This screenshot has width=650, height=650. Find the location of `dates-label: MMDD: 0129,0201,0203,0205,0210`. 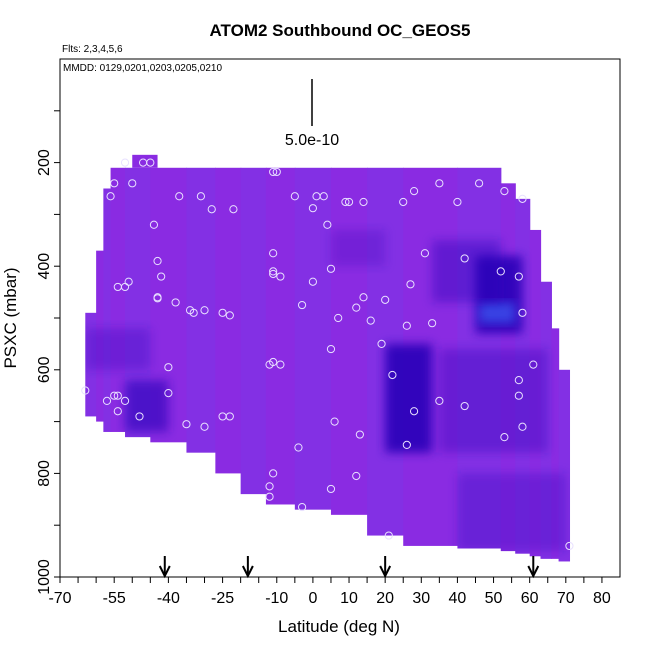

dates-label: MMDD: 0129,0201,0203,0205,0210 is located at coordinates (142, 68).